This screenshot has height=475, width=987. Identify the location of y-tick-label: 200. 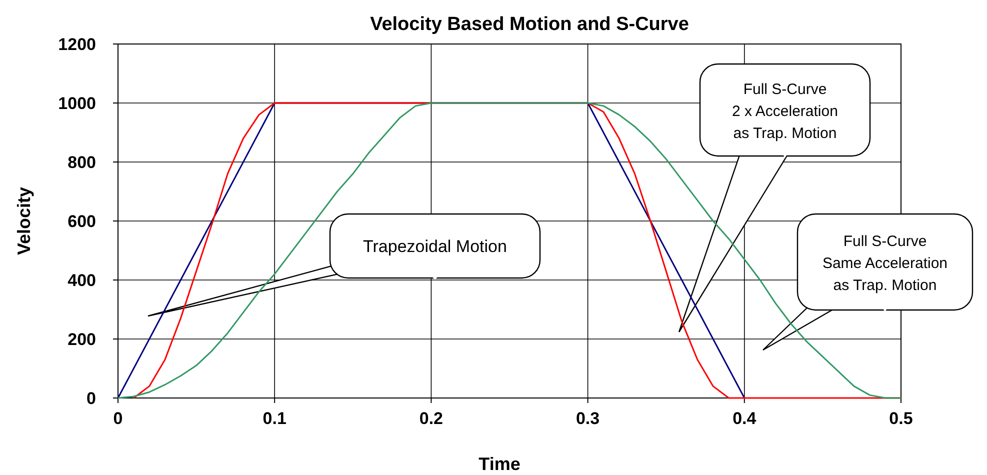
(82, 339).